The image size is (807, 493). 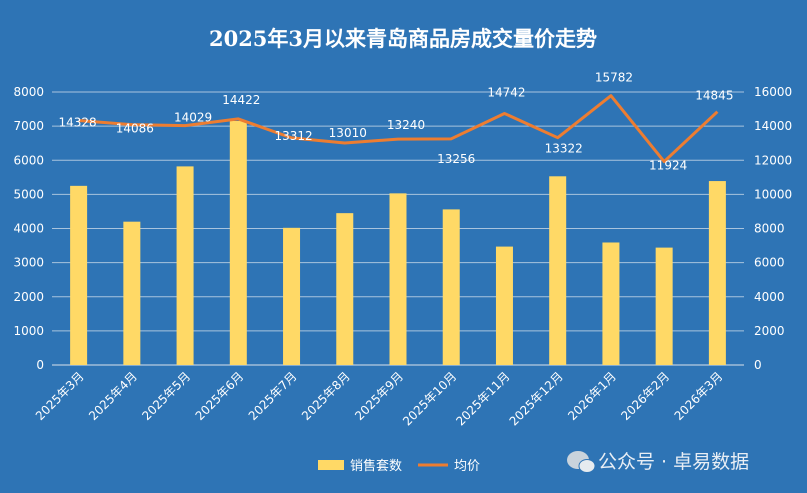 What do you see at coordinates (28, 126) in the screenshot?
I see `left-tick-label: 7000` at bounding box center [28, 126].